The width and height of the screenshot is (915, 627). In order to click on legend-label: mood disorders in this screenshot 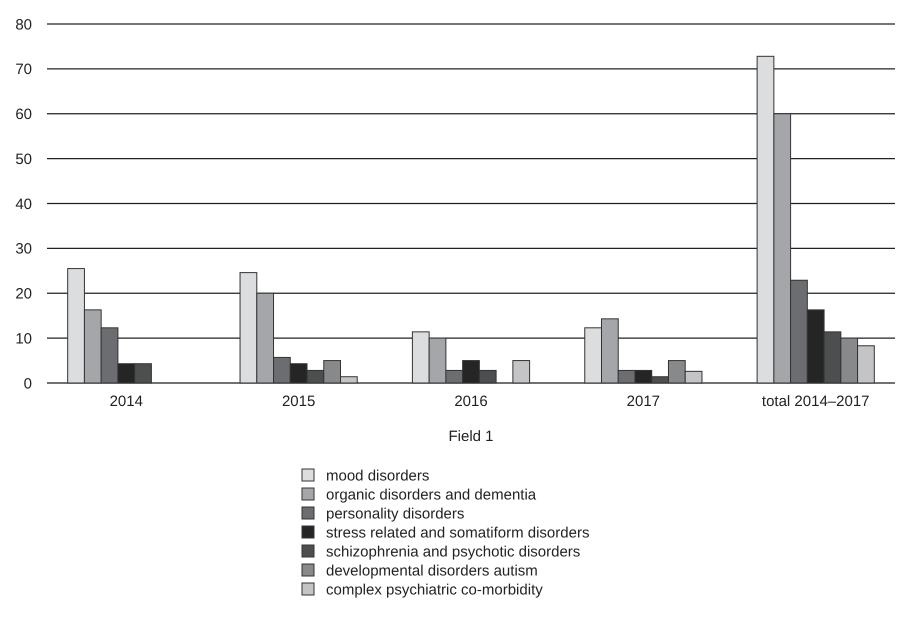, I will do `click(378, 475)`.